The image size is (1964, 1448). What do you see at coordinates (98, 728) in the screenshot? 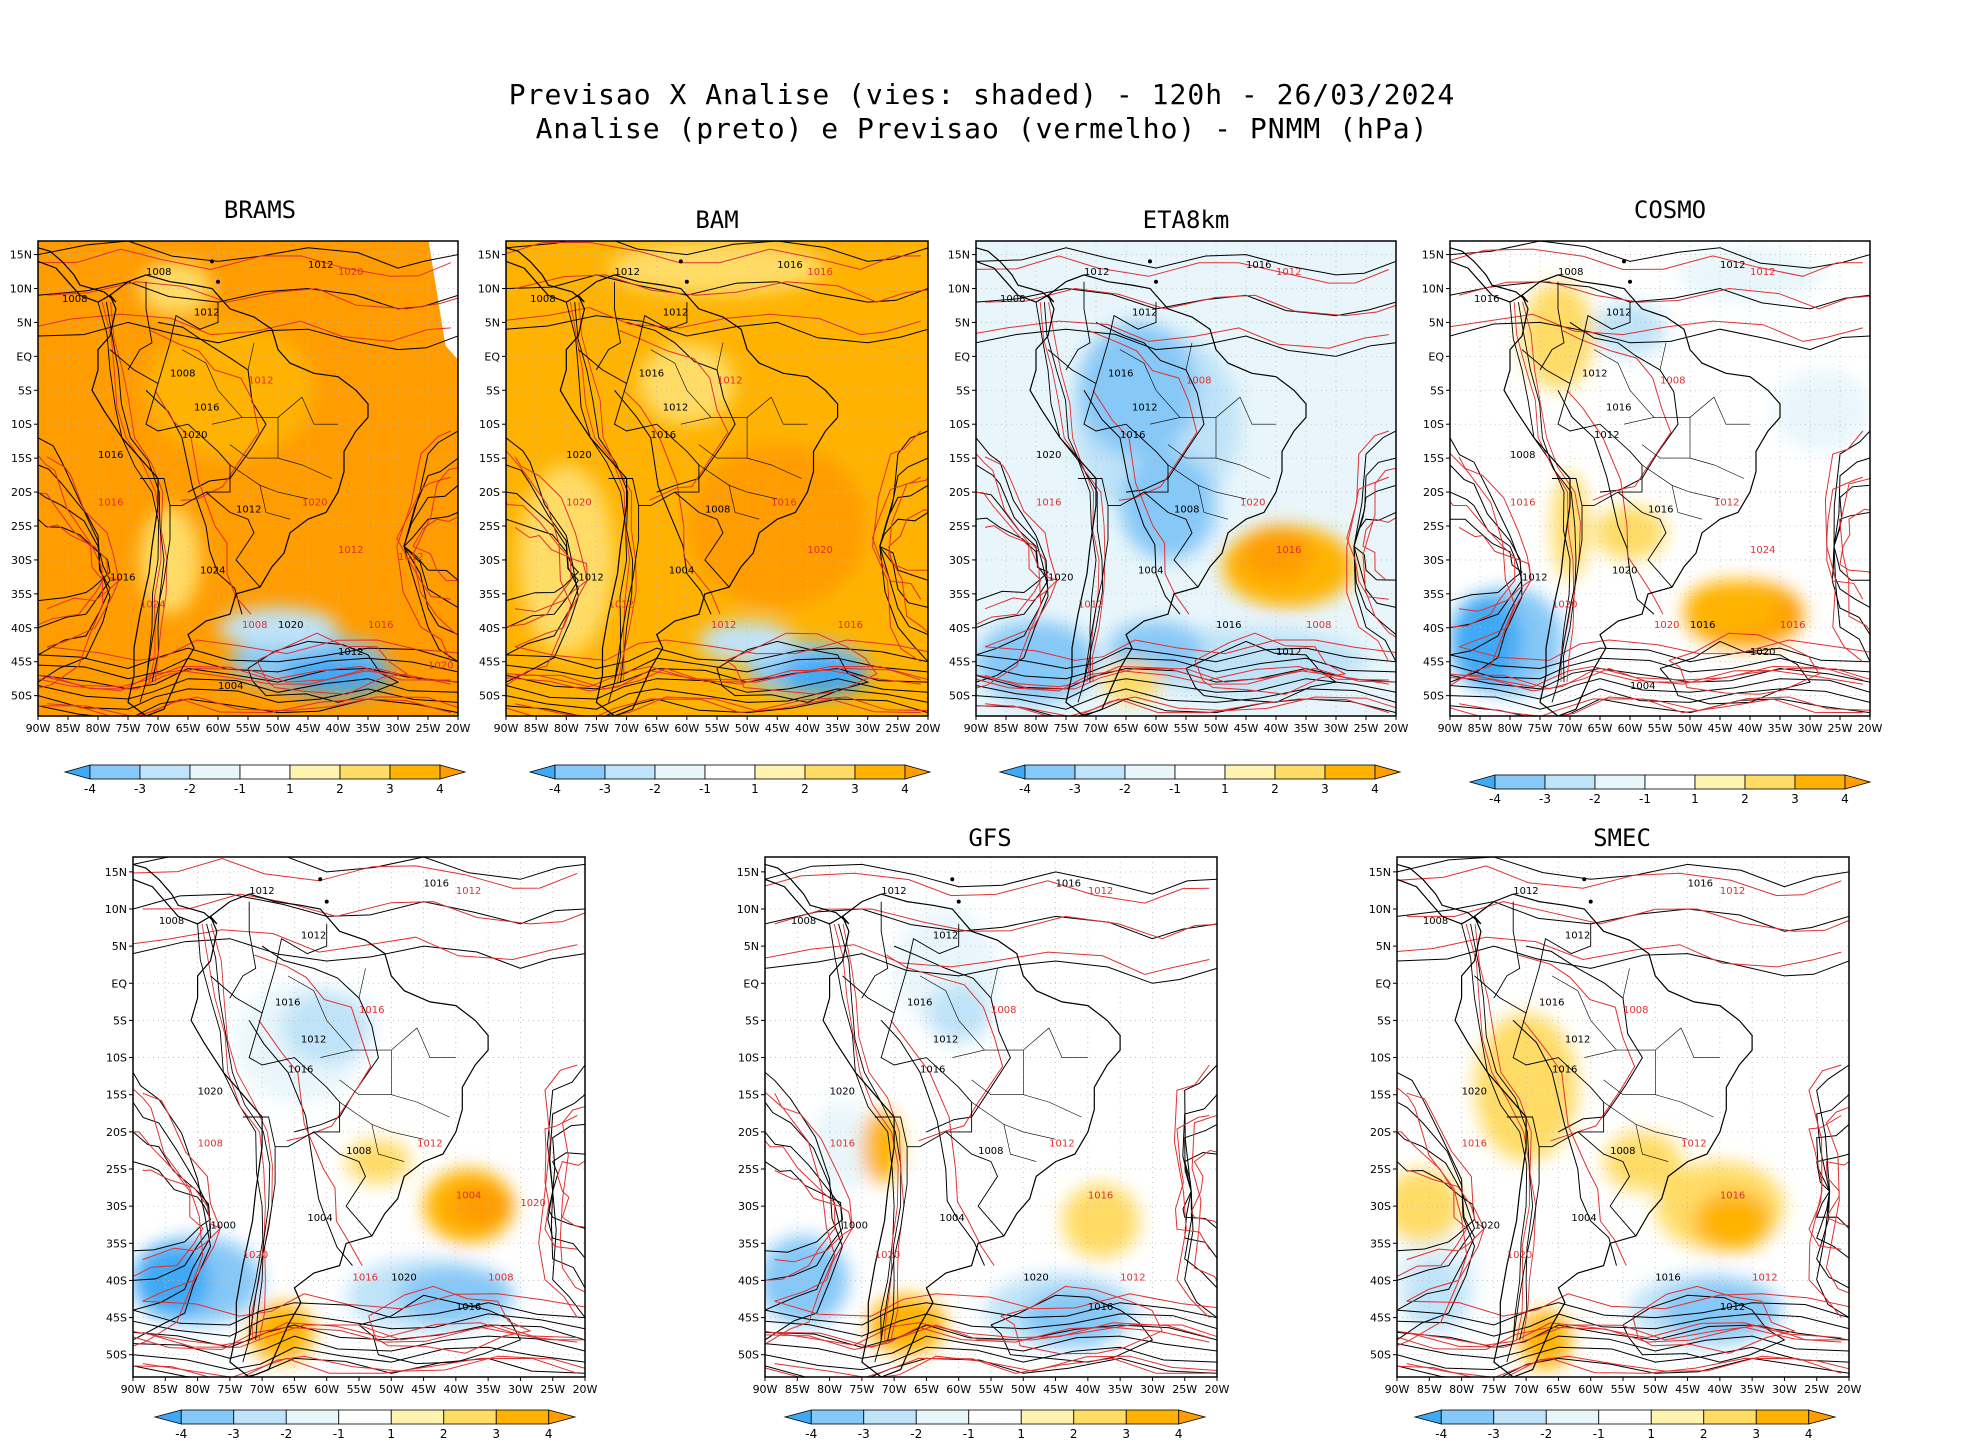
I see `lon-tick-label: 80W` at bounding box center [98, 728].